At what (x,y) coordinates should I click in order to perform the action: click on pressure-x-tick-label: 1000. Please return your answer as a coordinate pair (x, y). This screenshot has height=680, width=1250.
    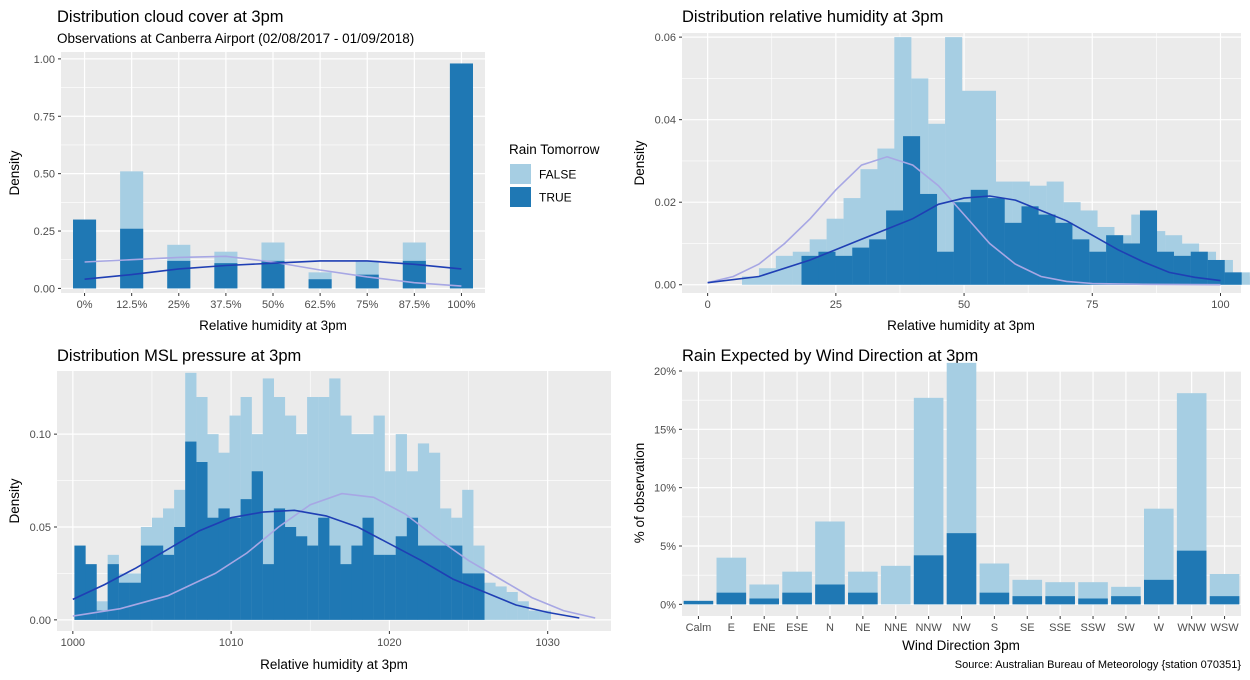
    Looking at the image, I should click on (73, 643).